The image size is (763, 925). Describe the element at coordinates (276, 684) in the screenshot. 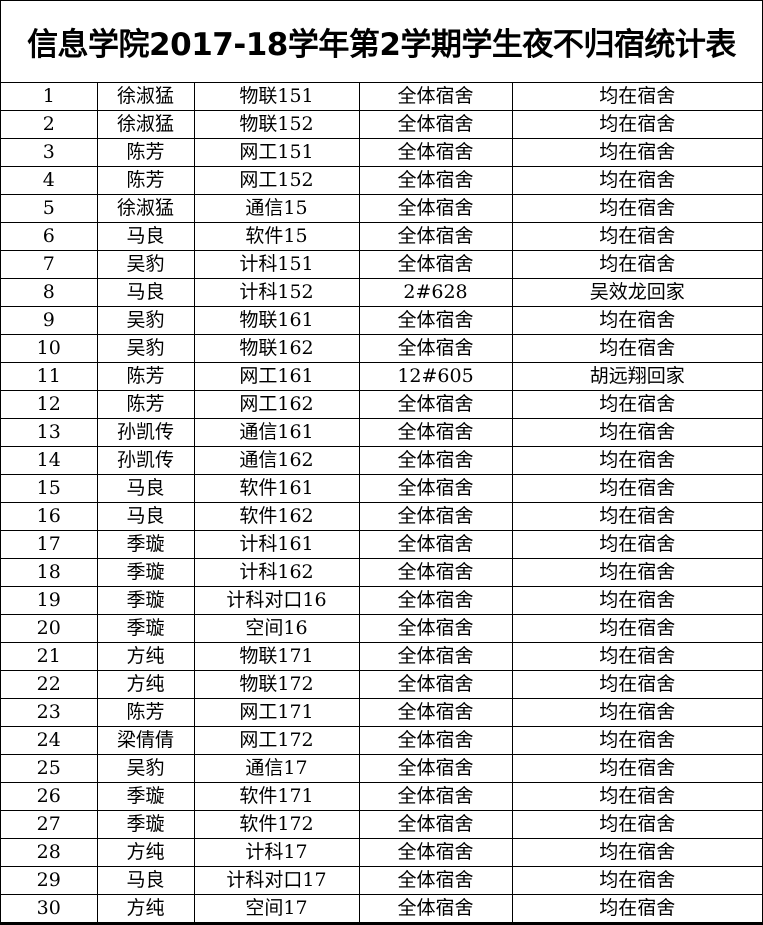

I see `cell-class: 物联172` at that location.